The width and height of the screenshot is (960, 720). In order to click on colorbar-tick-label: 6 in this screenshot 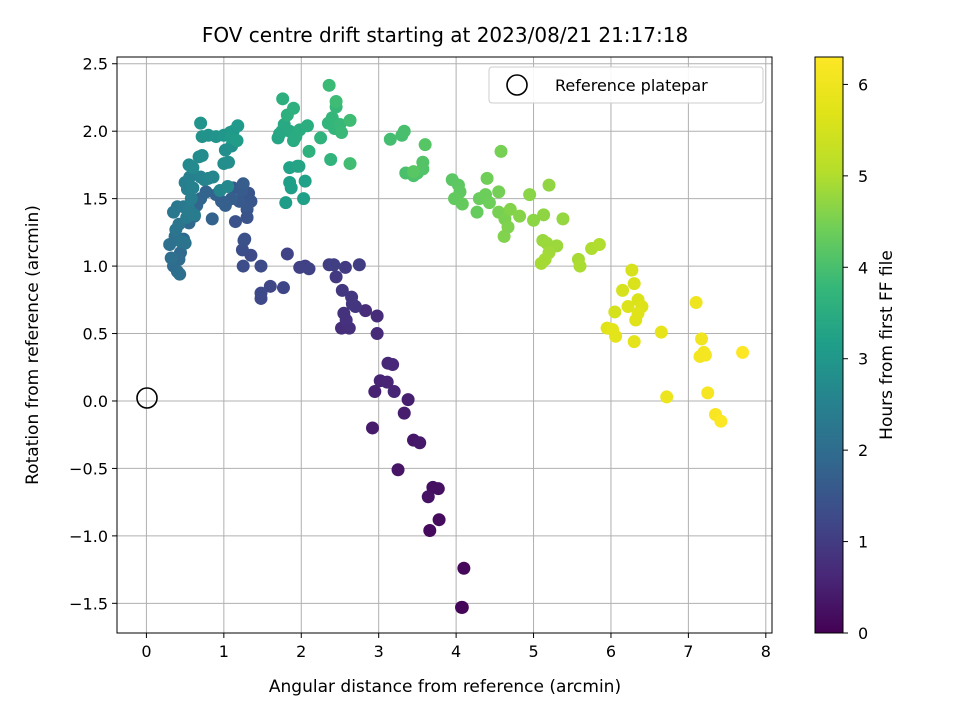, I will do `click(863, 84)`.